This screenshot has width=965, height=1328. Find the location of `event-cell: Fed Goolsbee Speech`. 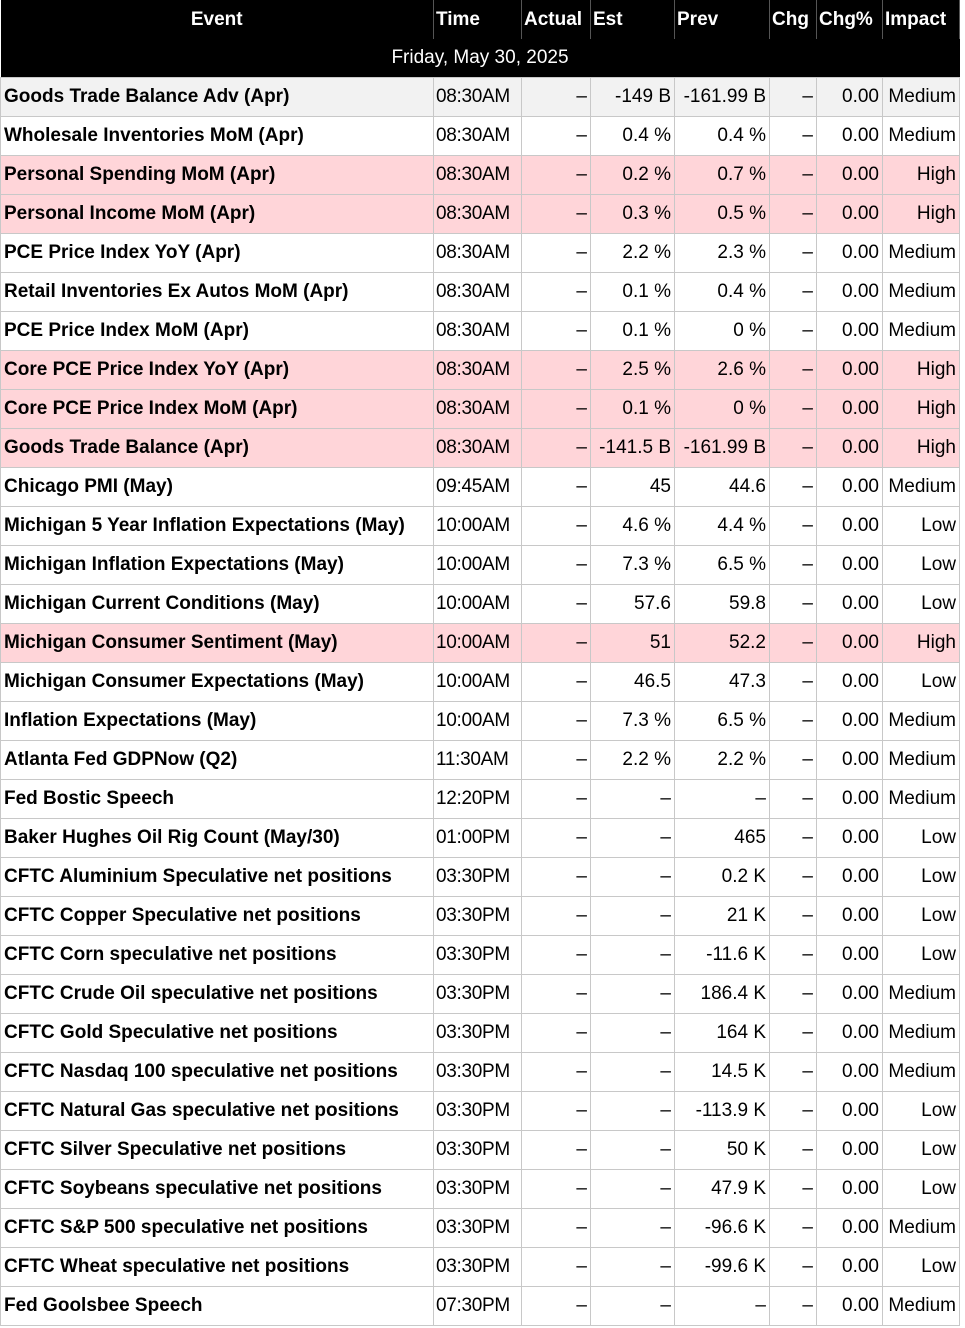

event-cell: Fed Goolsbee Speech is located at coordinates (217, 1306).